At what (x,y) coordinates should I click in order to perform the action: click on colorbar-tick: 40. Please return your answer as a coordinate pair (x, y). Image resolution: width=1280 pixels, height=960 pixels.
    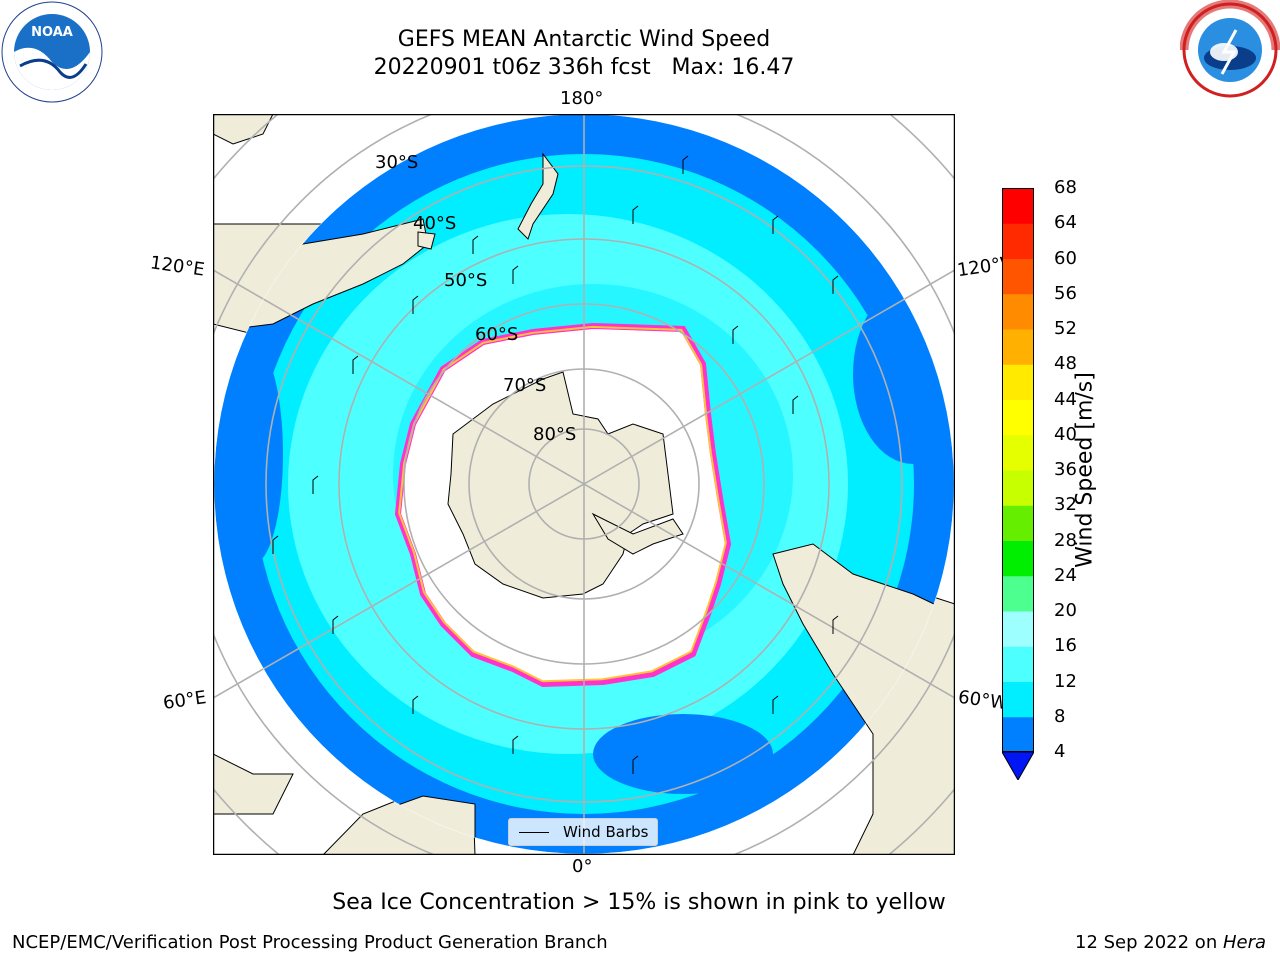
    Looking at the image, I should click on (1065, 434).